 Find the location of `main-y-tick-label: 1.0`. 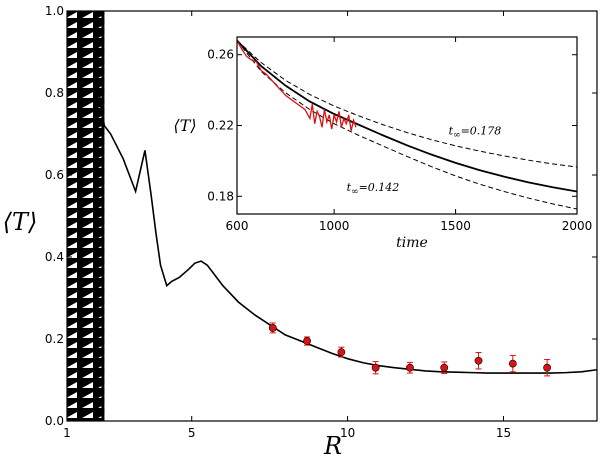

main-y-tick-label: 1.0 is located at coordinates (54, 11).